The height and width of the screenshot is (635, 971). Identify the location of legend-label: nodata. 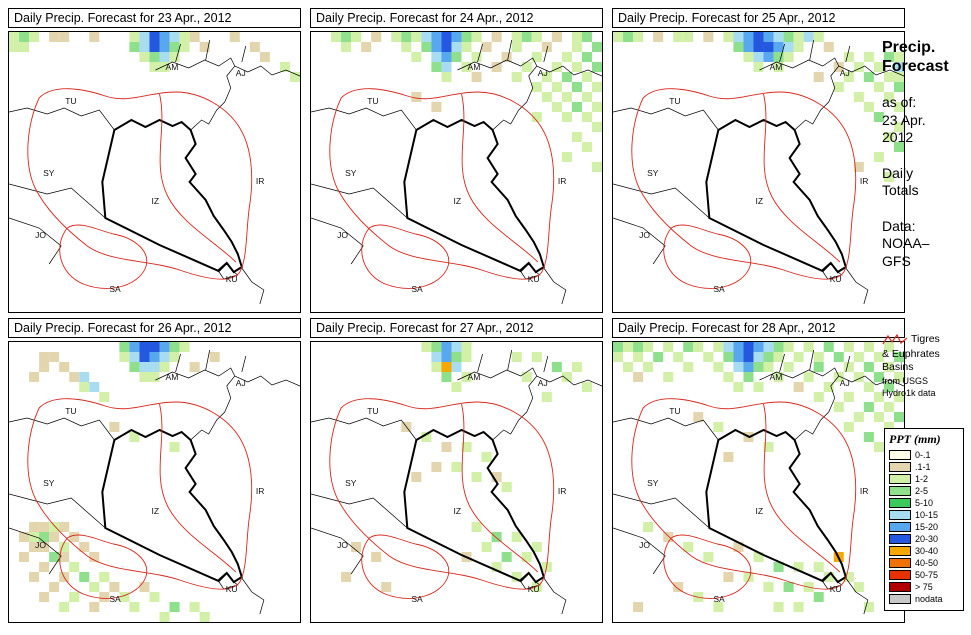
(929, 599).